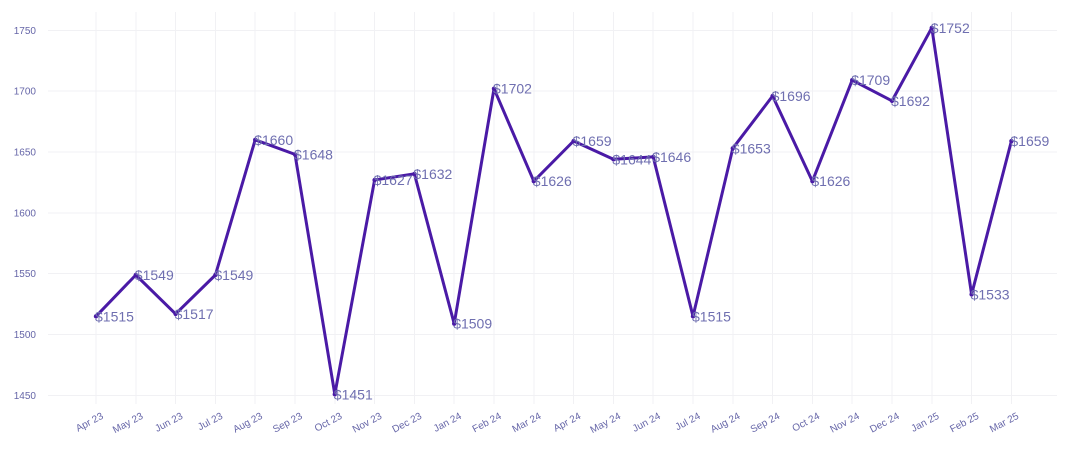 This screenshot has width=1070, height=465. What do you see at coordinates (1004, 423) in the screenshot?
I see `x-tick-label: Mar 25` at bounding box center [1004, 423].